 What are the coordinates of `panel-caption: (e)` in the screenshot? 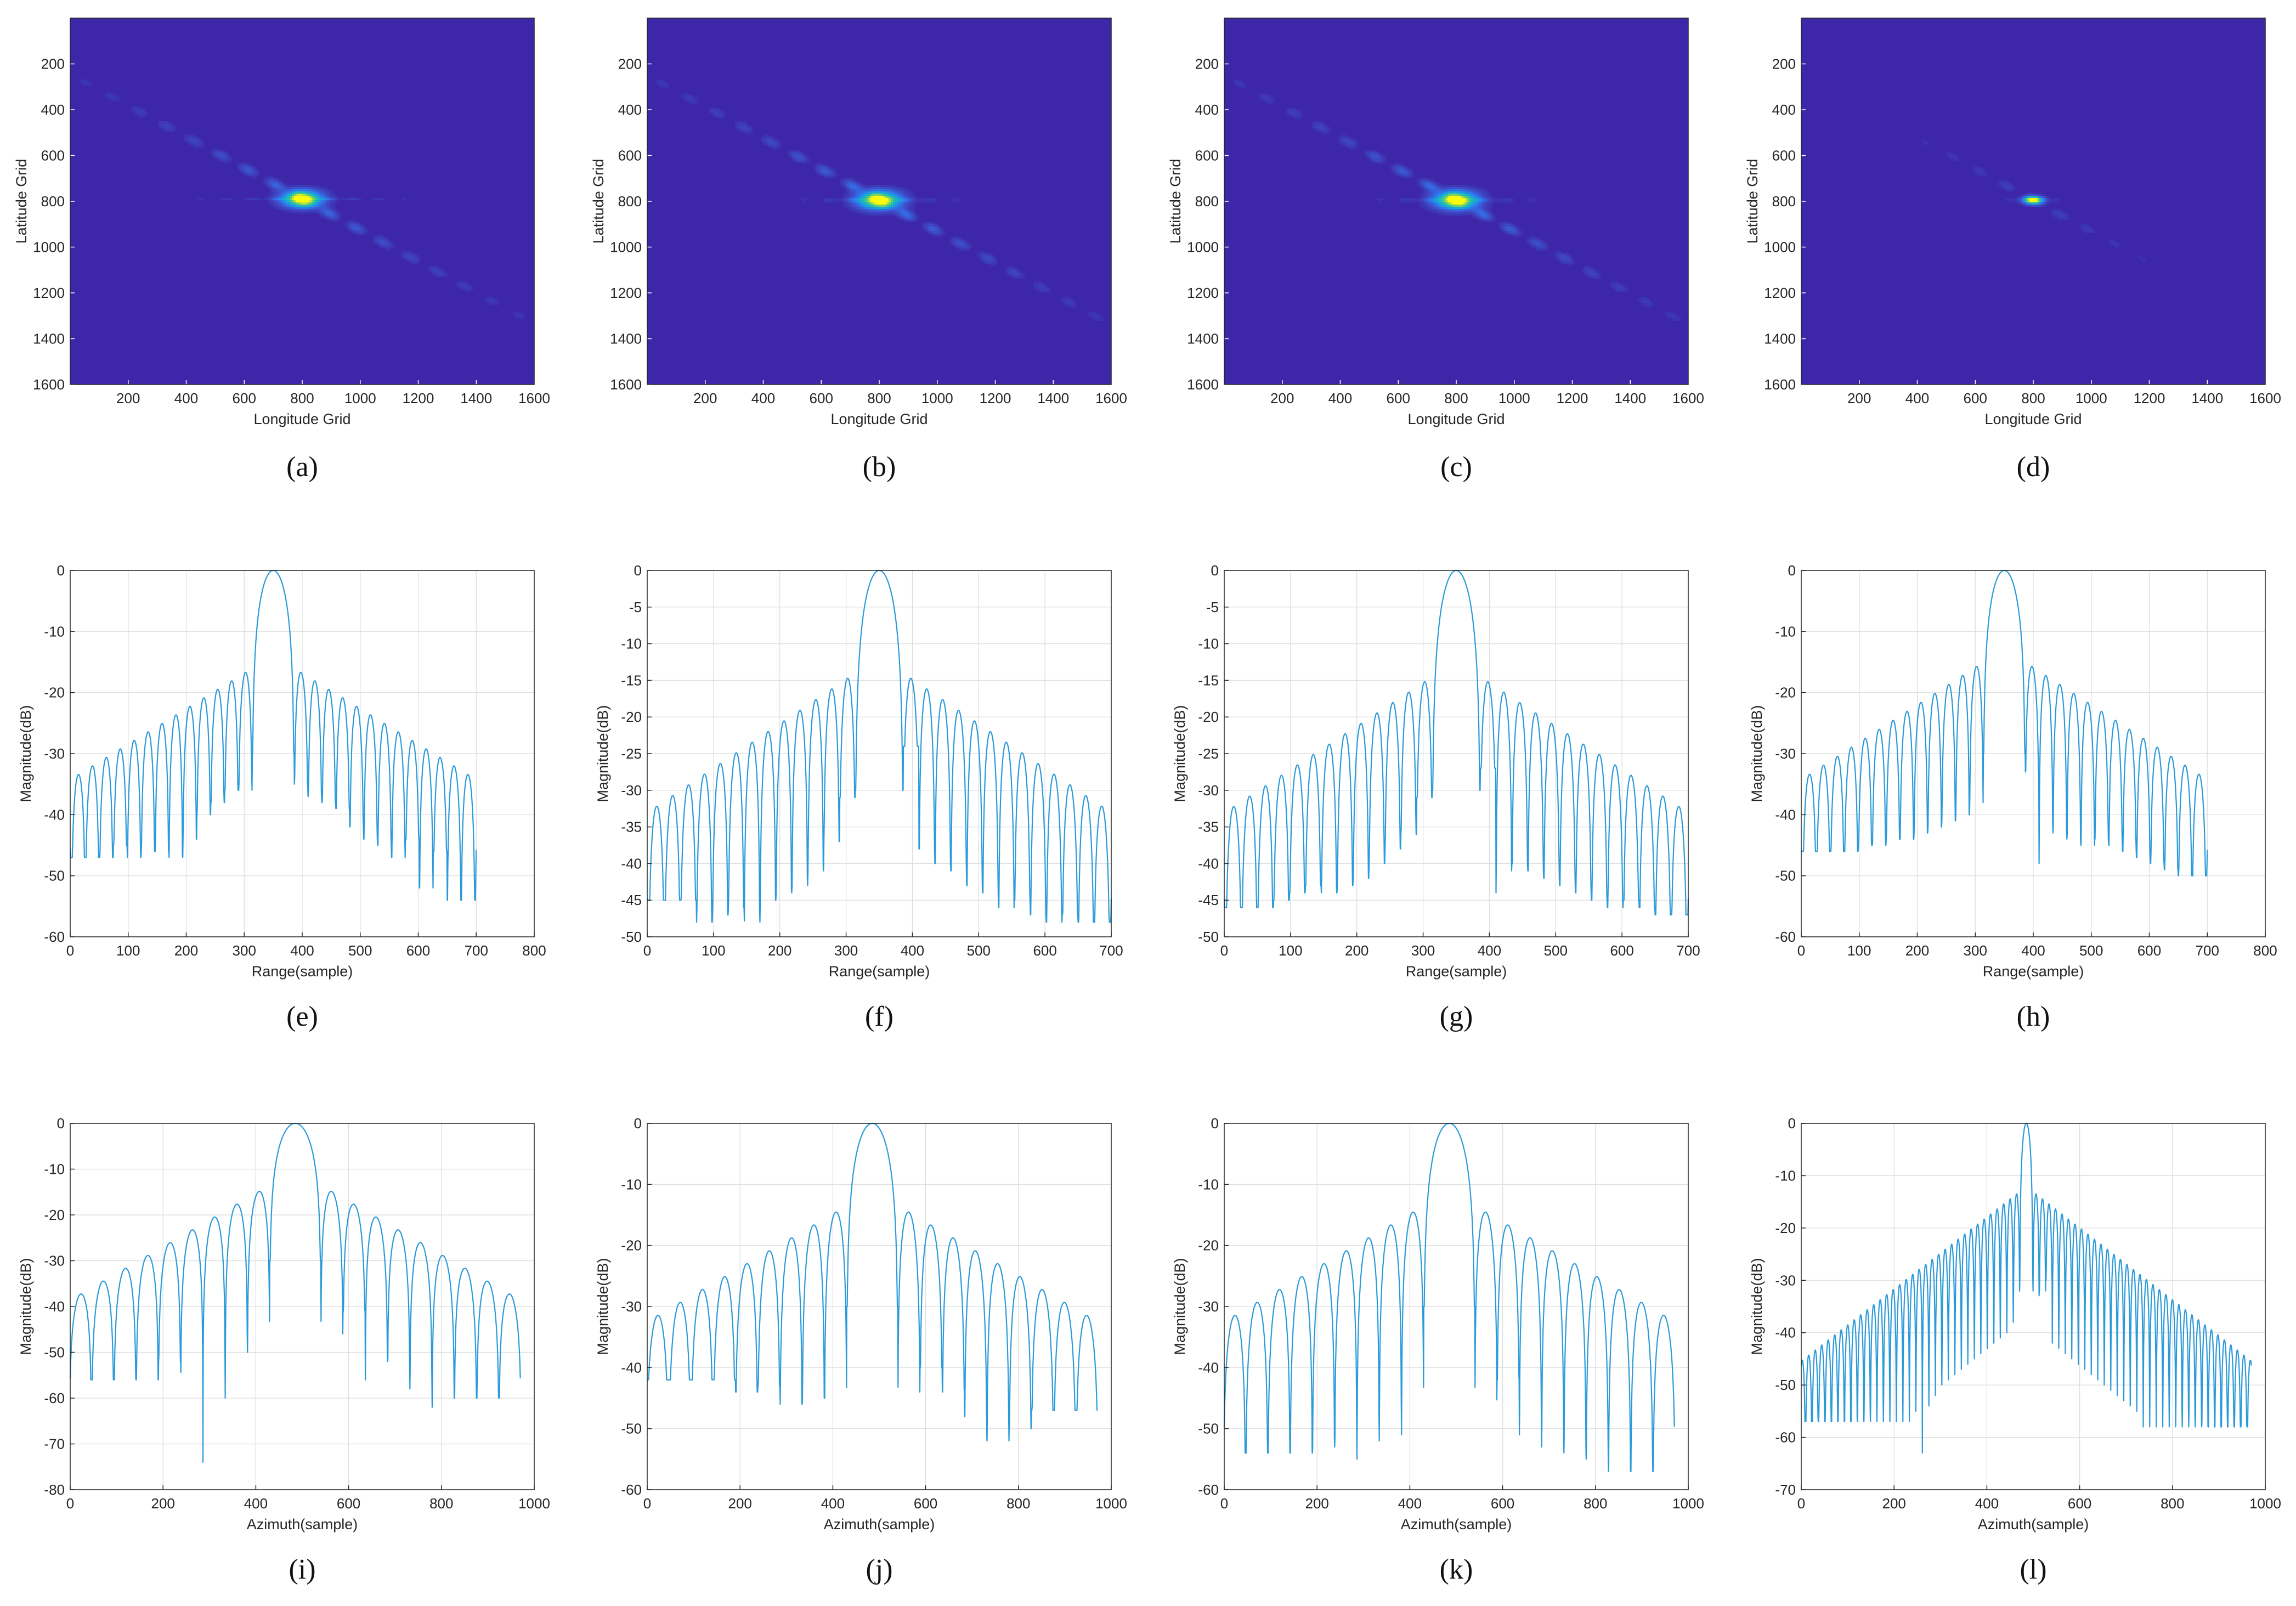 It's located at (302, 1016).